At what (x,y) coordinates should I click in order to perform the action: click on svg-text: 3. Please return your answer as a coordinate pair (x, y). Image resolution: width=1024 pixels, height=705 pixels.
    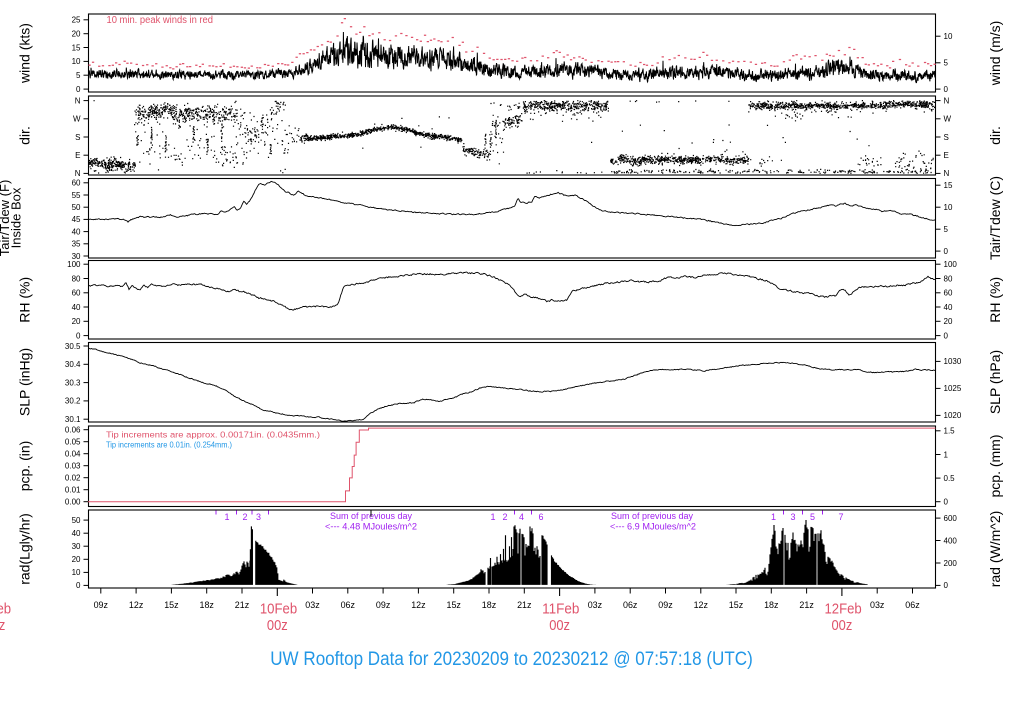
    Looking at the image, I should click on (258, 517).